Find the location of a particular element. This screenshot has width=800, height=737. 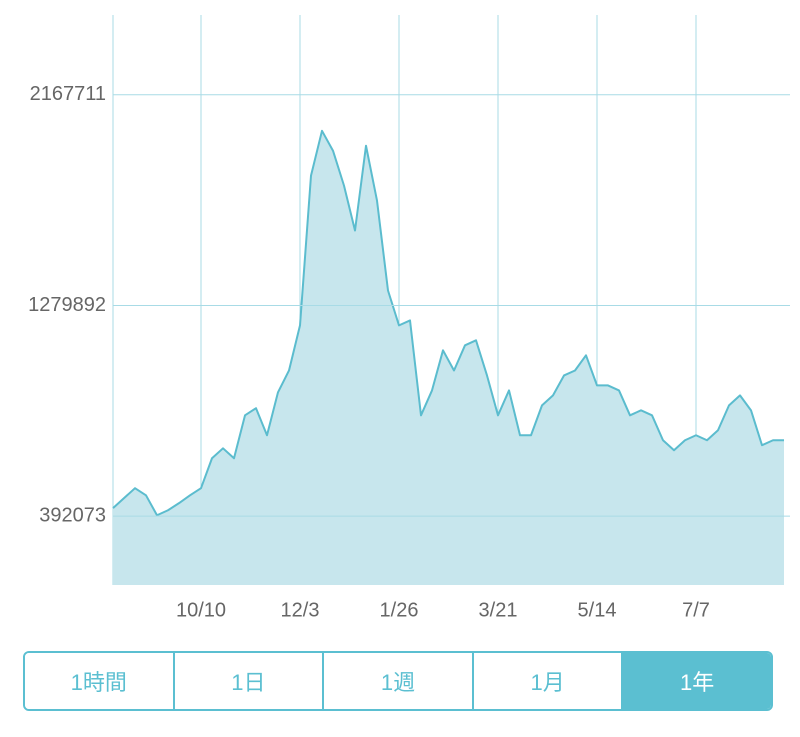

period-tab: 1年 is located at coordinates (696, 681).